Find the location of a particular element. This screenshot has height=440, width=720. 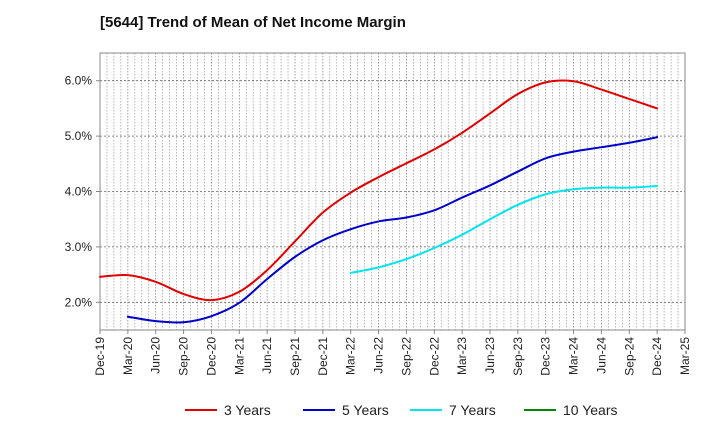

x-tick-label: Sep-24 is located at coordinates (629, 356).